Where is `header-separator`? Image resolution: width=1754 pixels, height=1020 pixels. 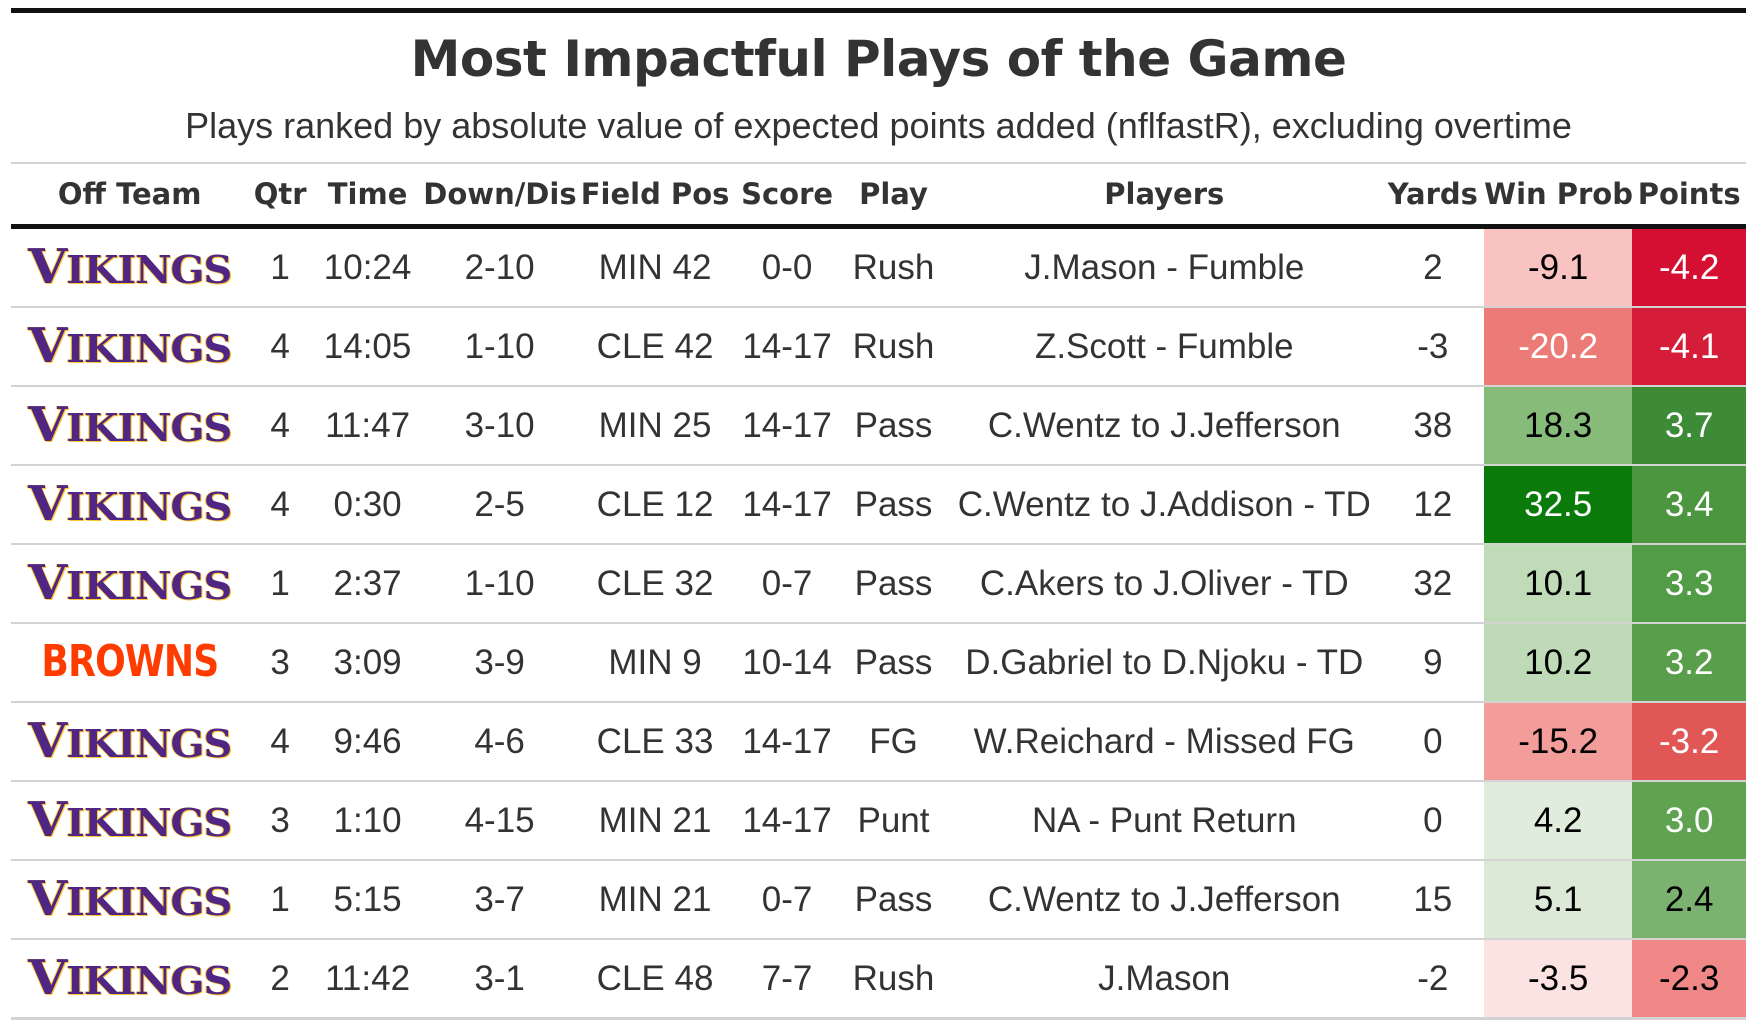 header-separator is located at coordinates (878, 163).